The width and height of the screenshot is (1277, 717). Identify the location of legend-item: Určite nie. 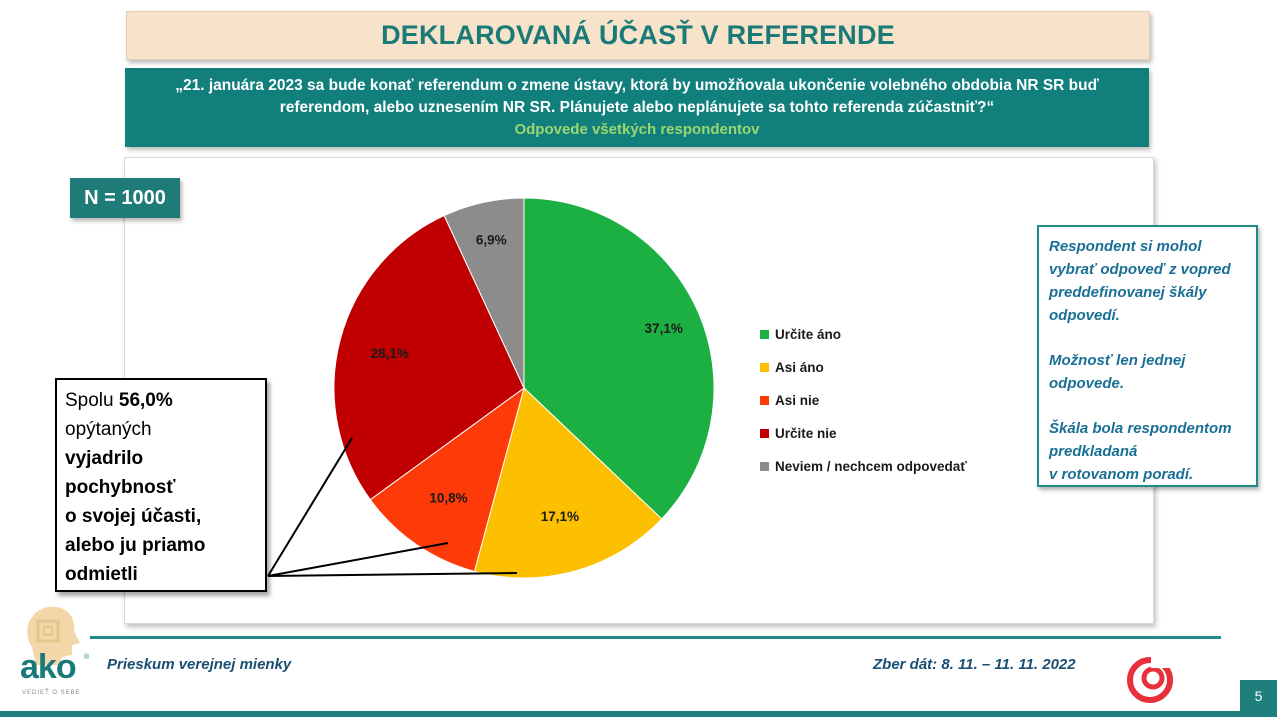
(863, 433).